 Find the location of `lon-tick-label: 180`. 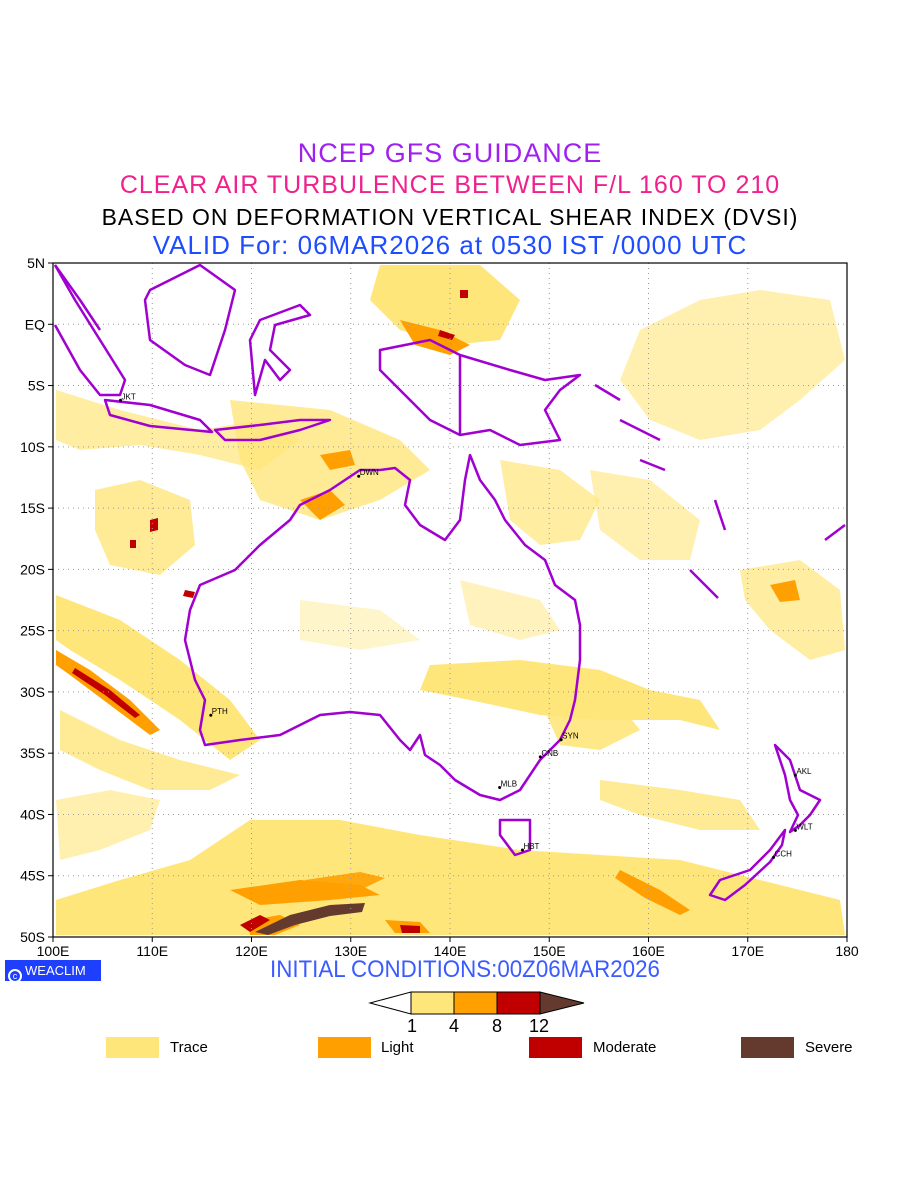

lon-tick-label: 180 is located at coordinates (847, 951).